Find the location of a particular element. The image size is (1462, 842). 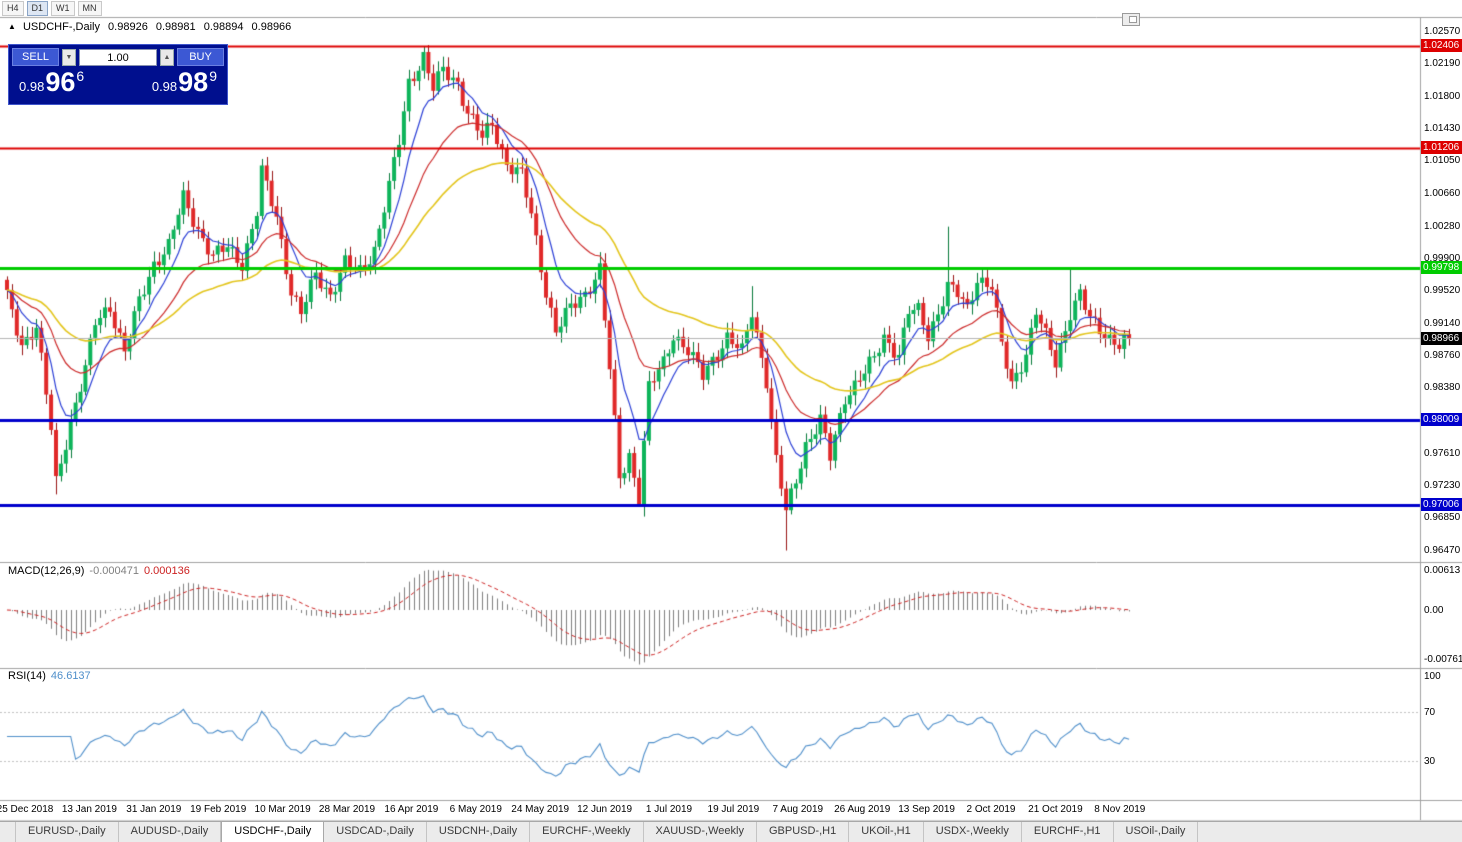

sell-price: 0.98 96 6 is located at coordinates (51, 82).